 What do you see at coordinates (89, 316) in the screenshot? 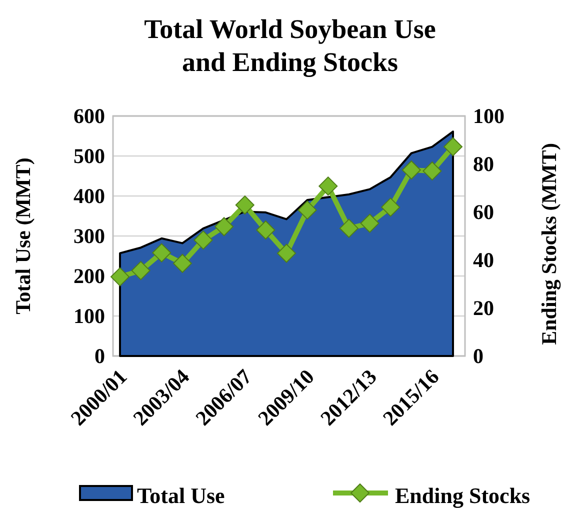
I see `y-tick-label: 100` at bounding box center [89, 316].